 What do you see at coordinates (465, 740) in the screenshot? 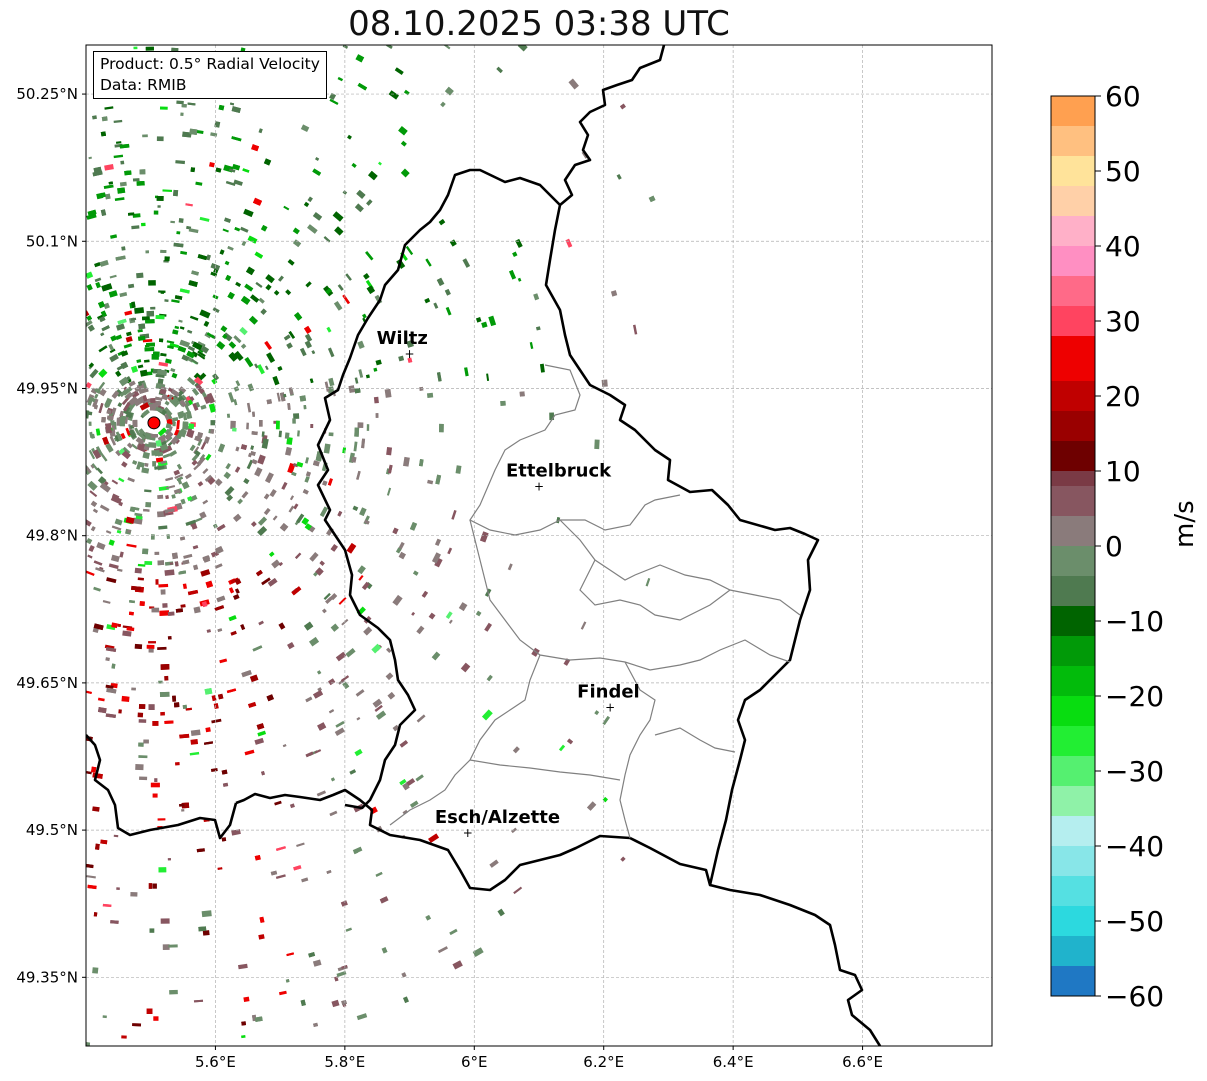
I see `canton-boundary` at bounding box center [465, 740].